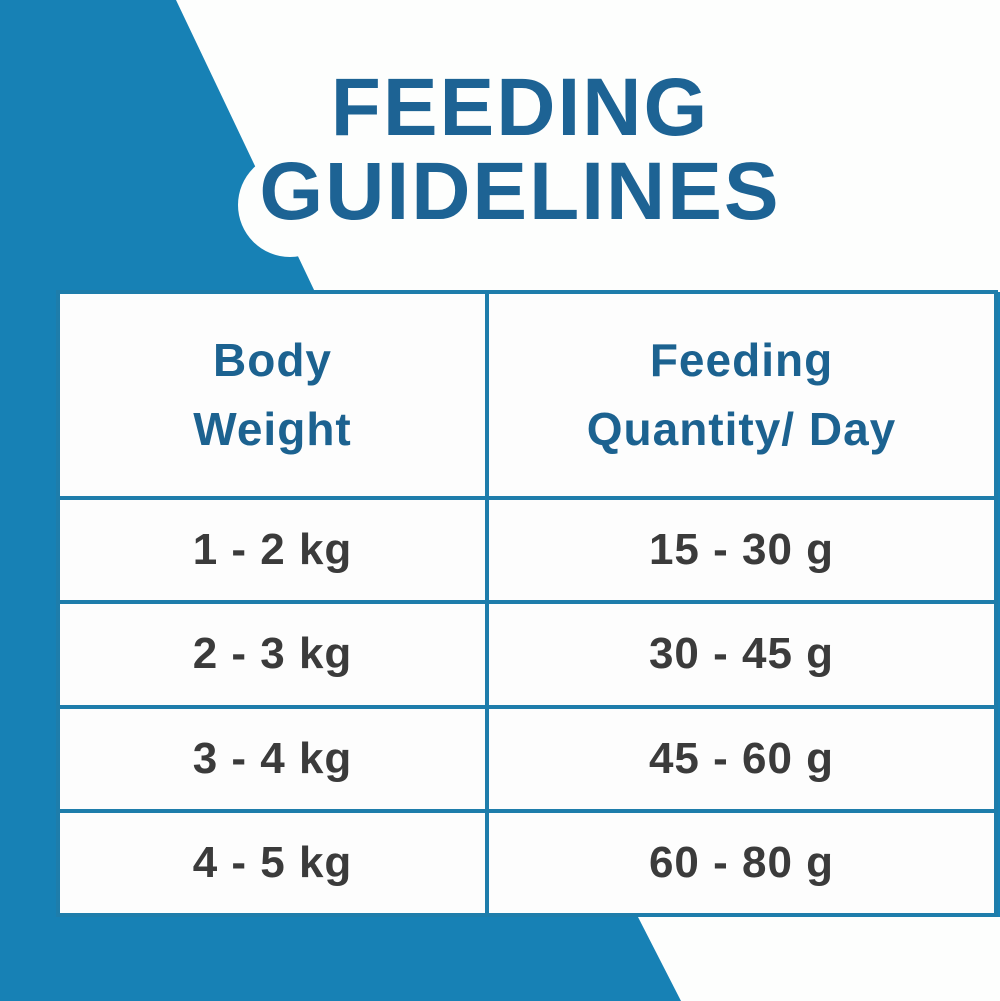  I want to click on bottom-background-shape, so click(819, 959).